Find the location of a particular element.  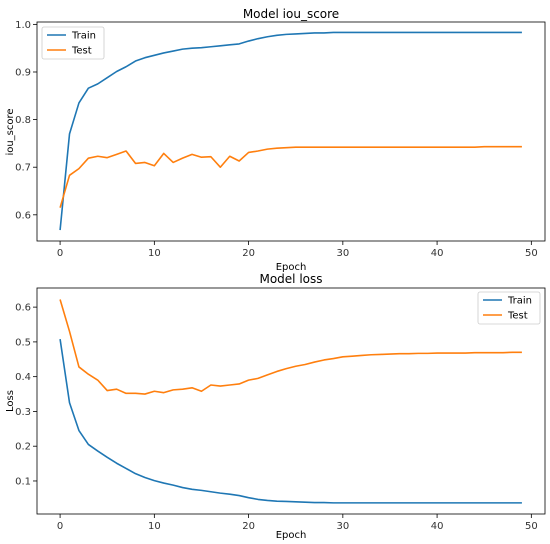

chart-title: Model iou_score is located at coordinates (291, 14).